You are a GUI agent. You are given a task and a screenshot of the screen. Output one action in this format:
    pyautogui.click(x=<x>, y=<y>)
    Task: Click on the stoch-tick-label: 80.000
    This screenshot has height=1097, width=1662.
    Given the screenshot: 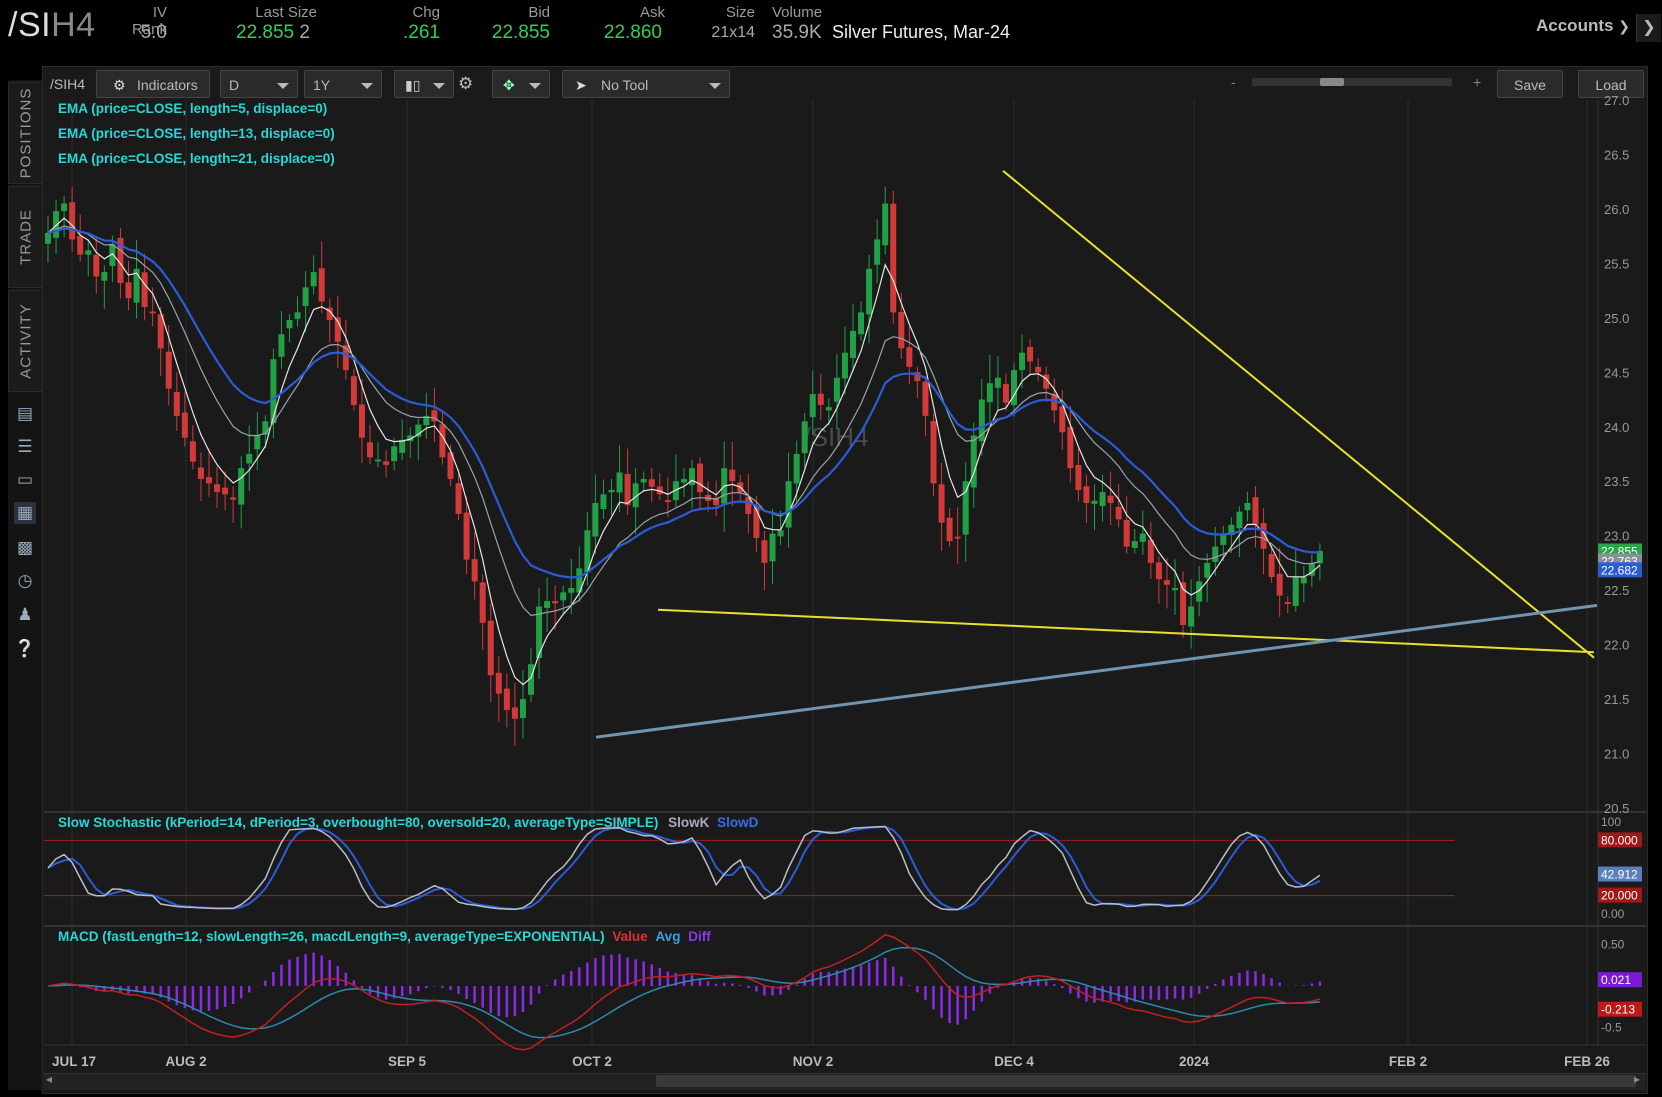 What is the action you would take?
    pyautogui.click(x=1619, y=840)
    